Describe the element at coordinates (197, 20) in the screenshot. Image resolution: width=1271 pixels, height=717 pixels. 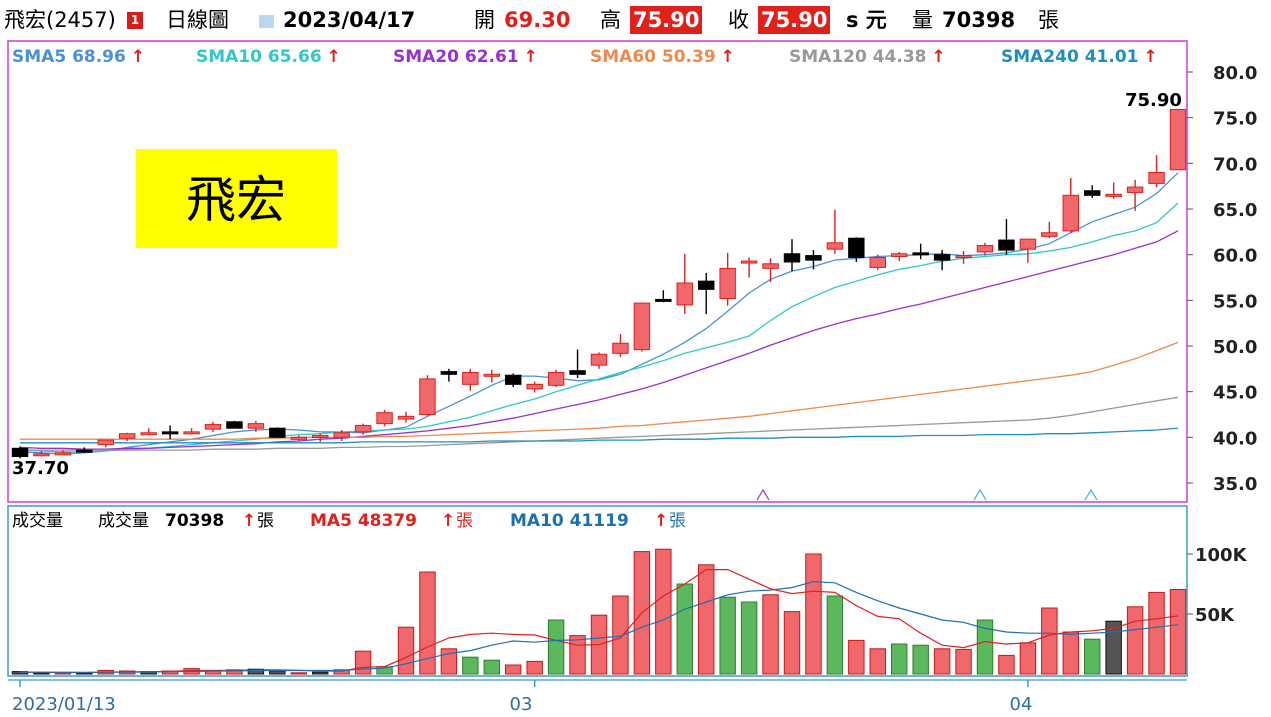
I see `chart-kind: 日線圖` at that location.